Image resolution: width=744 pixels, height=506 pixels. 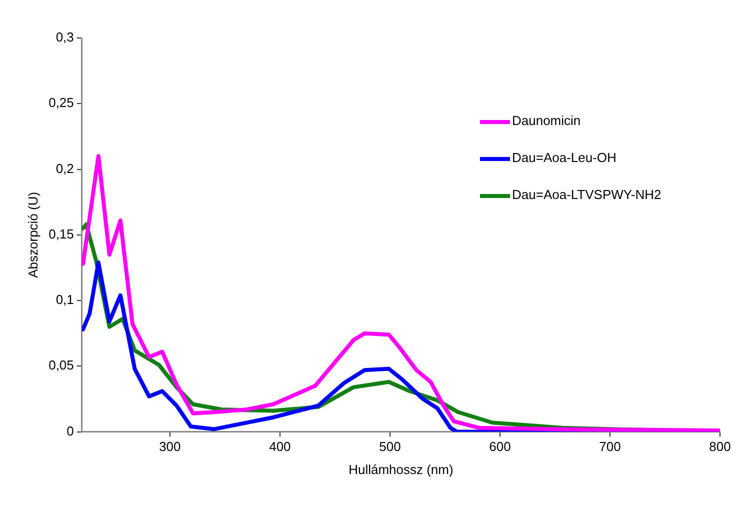 What do you see at coordinates (401, 469) in the screenshot?
I see `x-axis-title: Hullámhossz (nm)` at bounding box center [401, 469].